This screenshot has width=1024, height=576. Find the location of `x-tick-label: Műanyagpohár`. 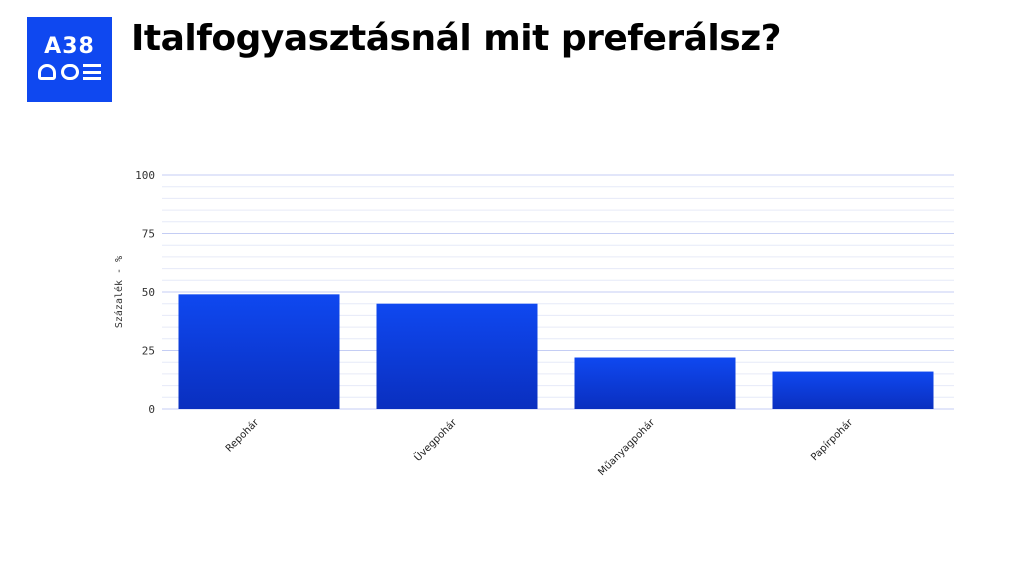

x-tick-label: Műanyagpohár is located at coordinates (627, 447).